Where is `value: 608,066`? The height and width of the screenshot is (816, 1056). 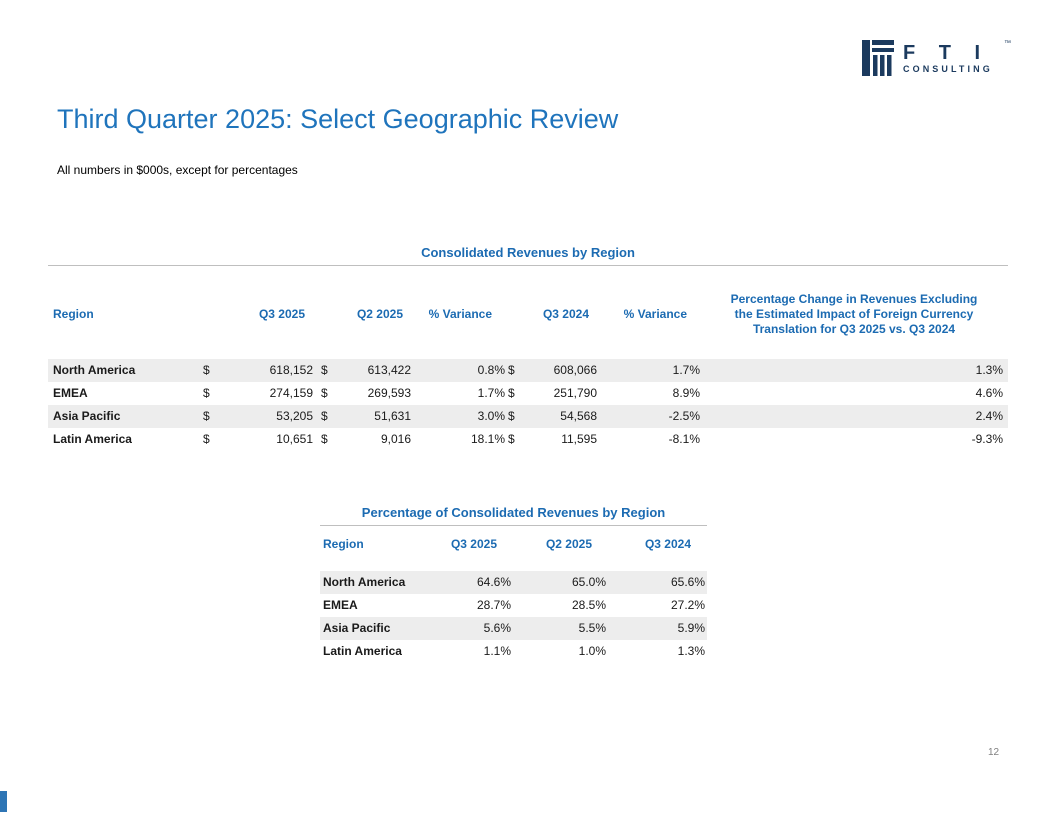
value: 608,066 is located at coordinates (575, 370).